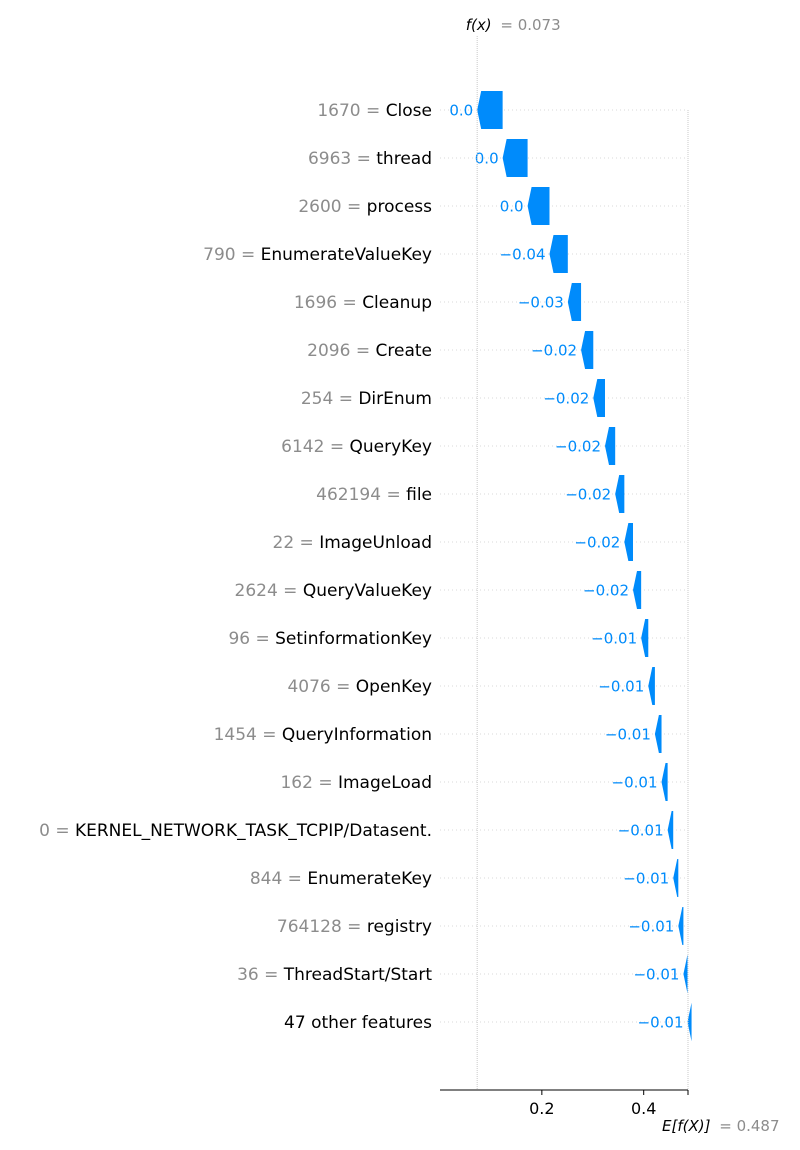  I want to click on feature-label: 6963 = thread, so click(370, 159).